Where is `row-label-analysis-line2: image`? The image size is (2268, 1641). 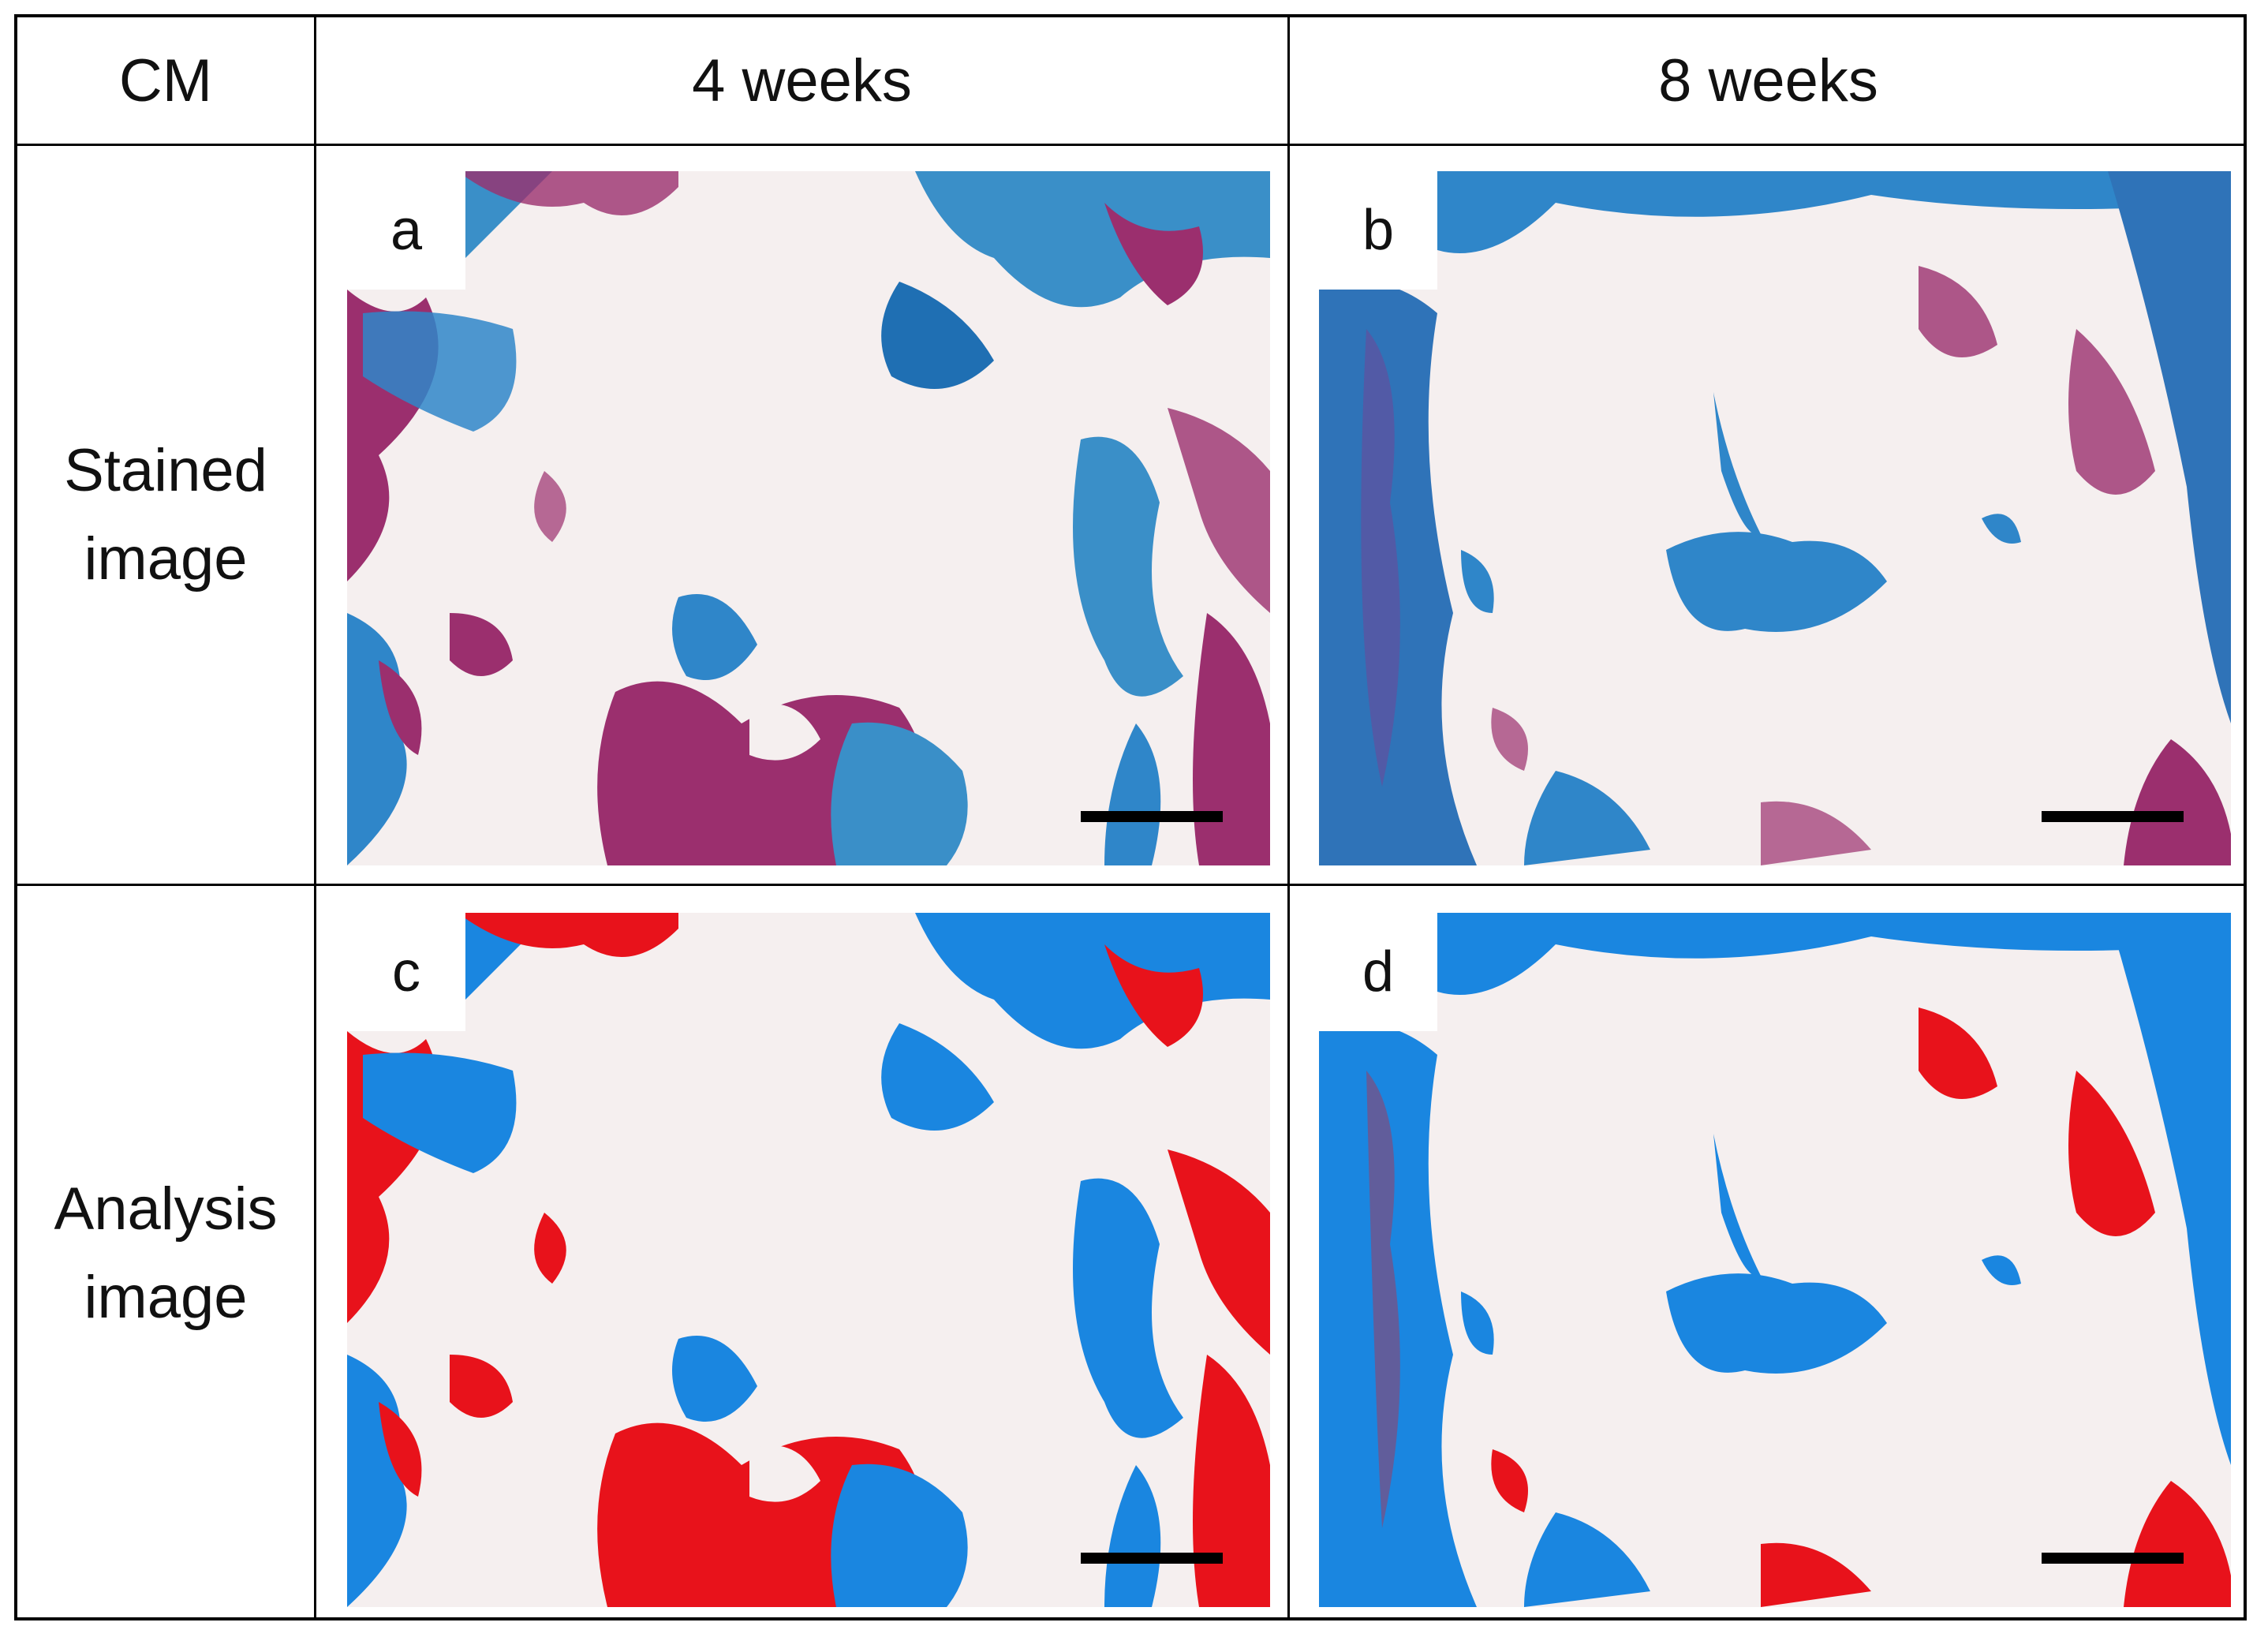
row-label-analysis-line2: image is located at coordinates (166, 1297).